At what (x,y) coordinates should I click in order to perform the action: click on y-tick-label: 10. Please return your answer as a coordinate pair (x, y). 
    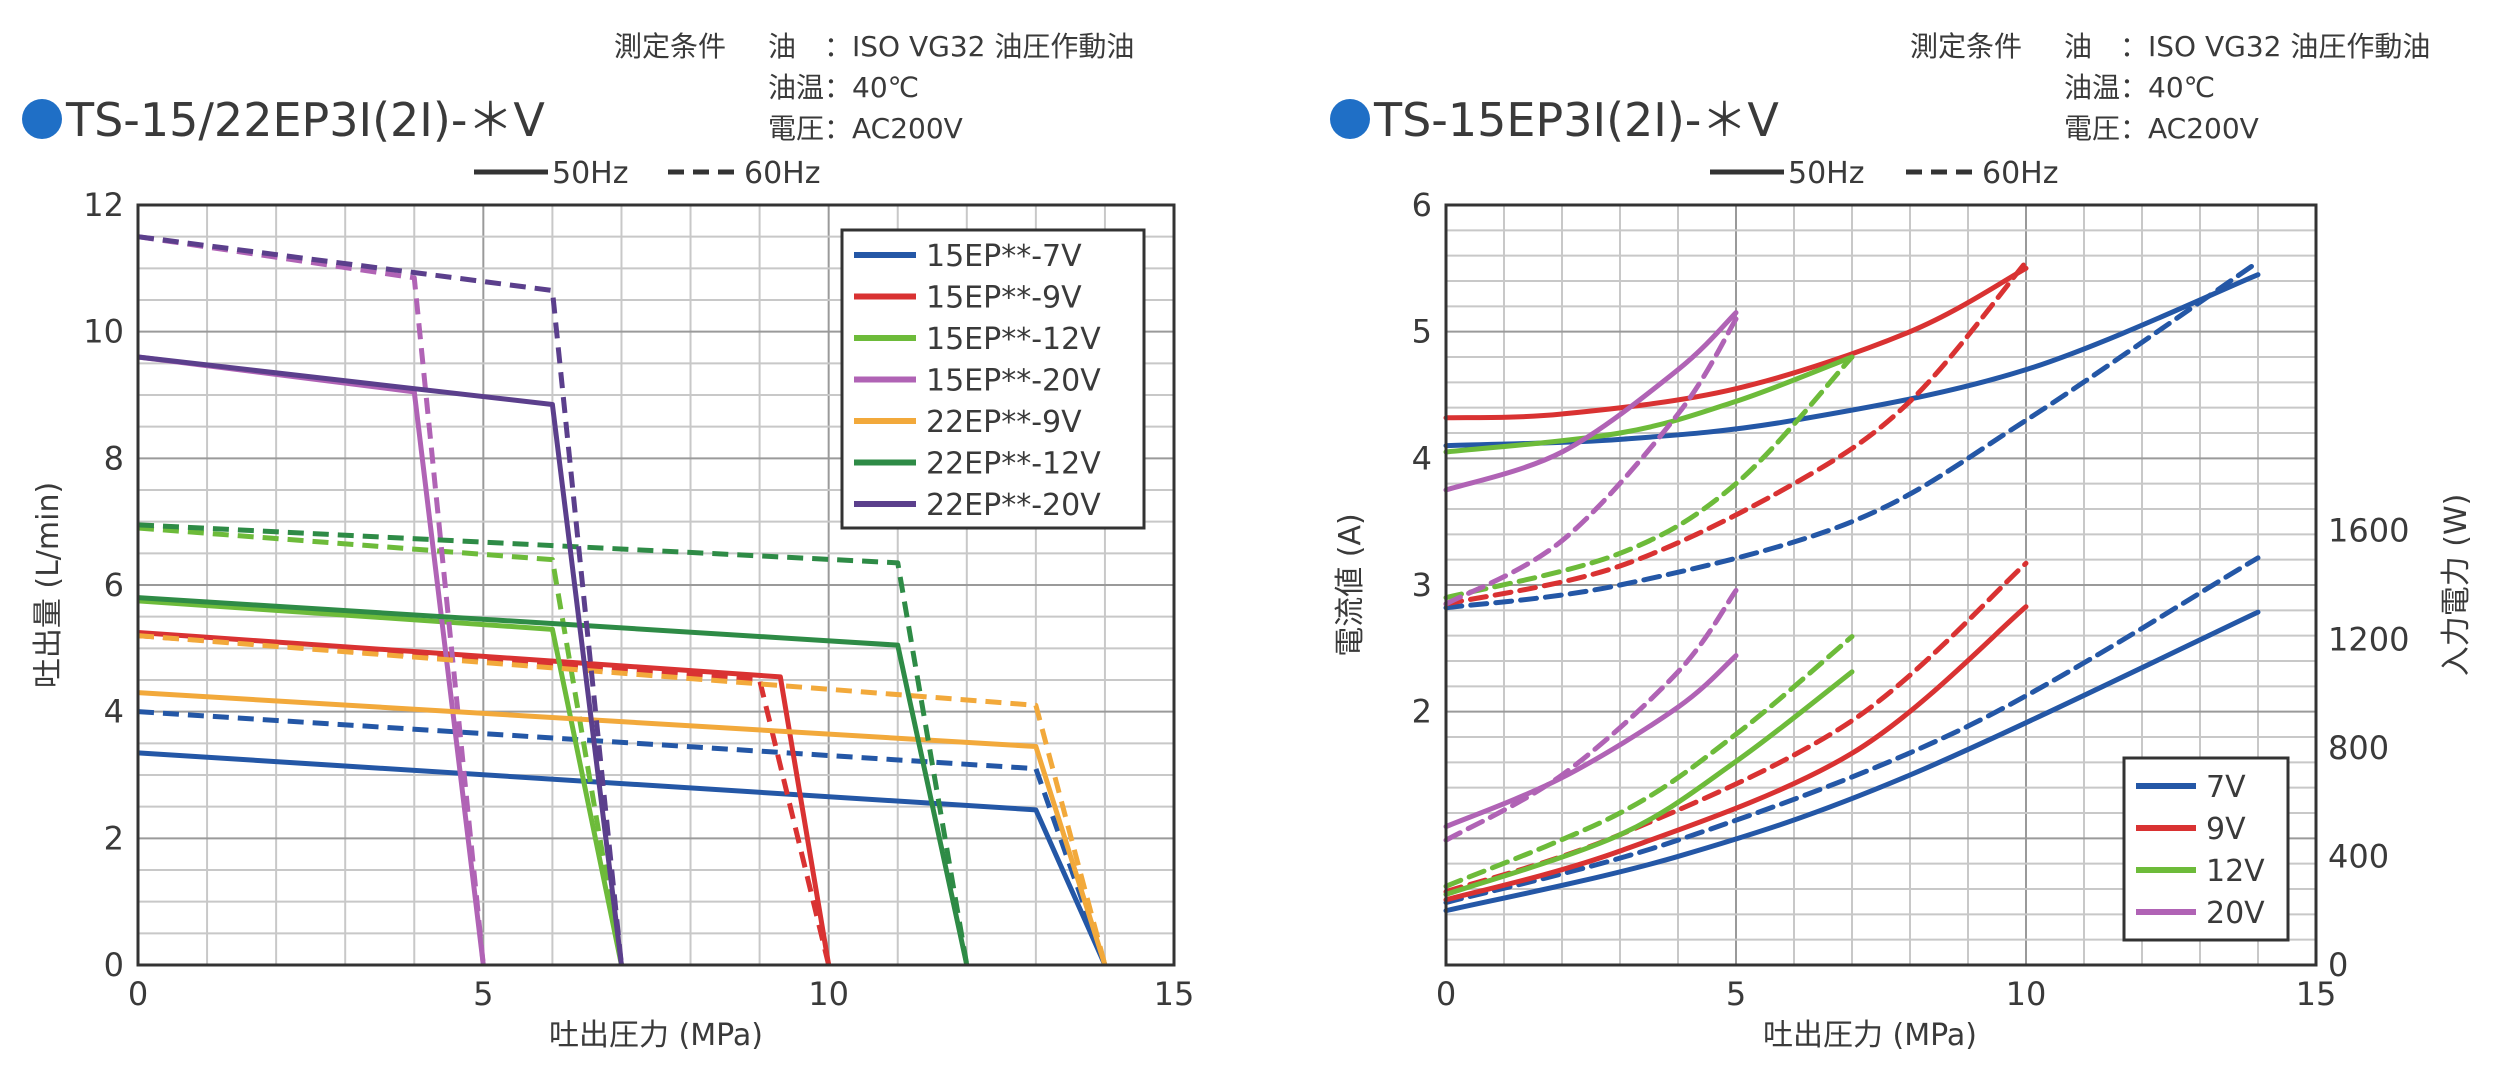
    Looking at the image, I should click on (103, 332).